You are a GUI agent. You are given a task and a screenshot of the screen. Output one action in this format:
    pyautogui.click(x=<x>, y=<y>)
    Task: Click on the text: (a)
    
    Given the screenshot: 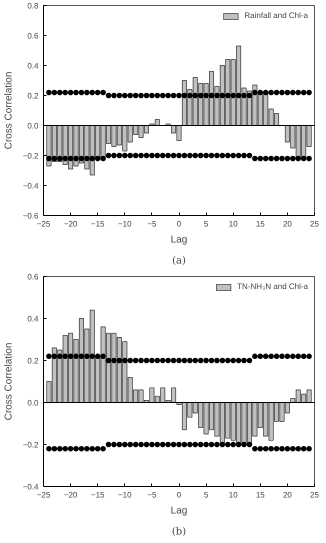 What is the action you would take?
    pyautogui.click(x=179, y=261)
    